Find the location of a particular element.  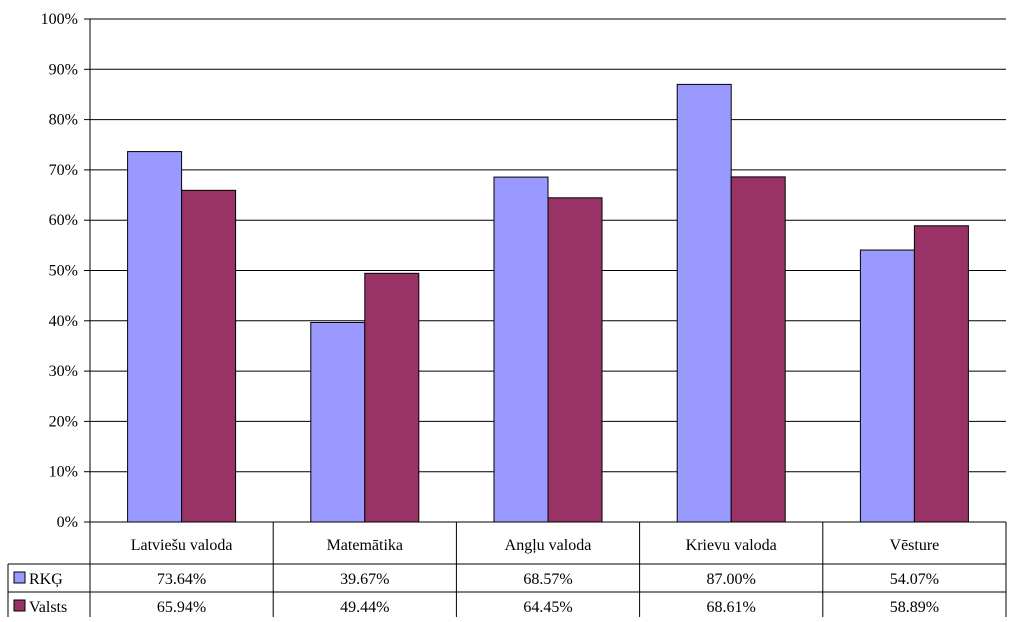

category-label: Latviešu valoda is located at coordinates (182, 545).